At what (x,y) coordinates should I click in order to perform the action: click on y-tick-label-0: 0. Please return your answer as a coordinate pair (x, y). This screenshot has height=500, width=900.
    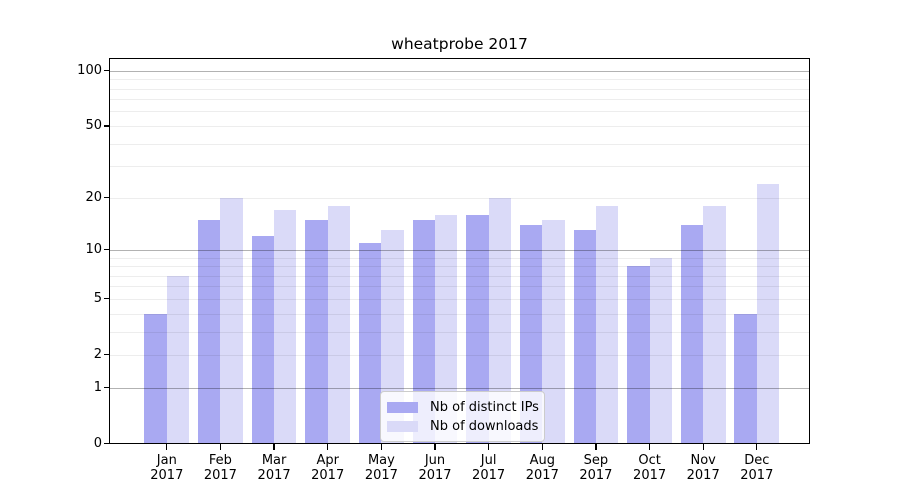
    Looking at the image, I should click on (97, 443).